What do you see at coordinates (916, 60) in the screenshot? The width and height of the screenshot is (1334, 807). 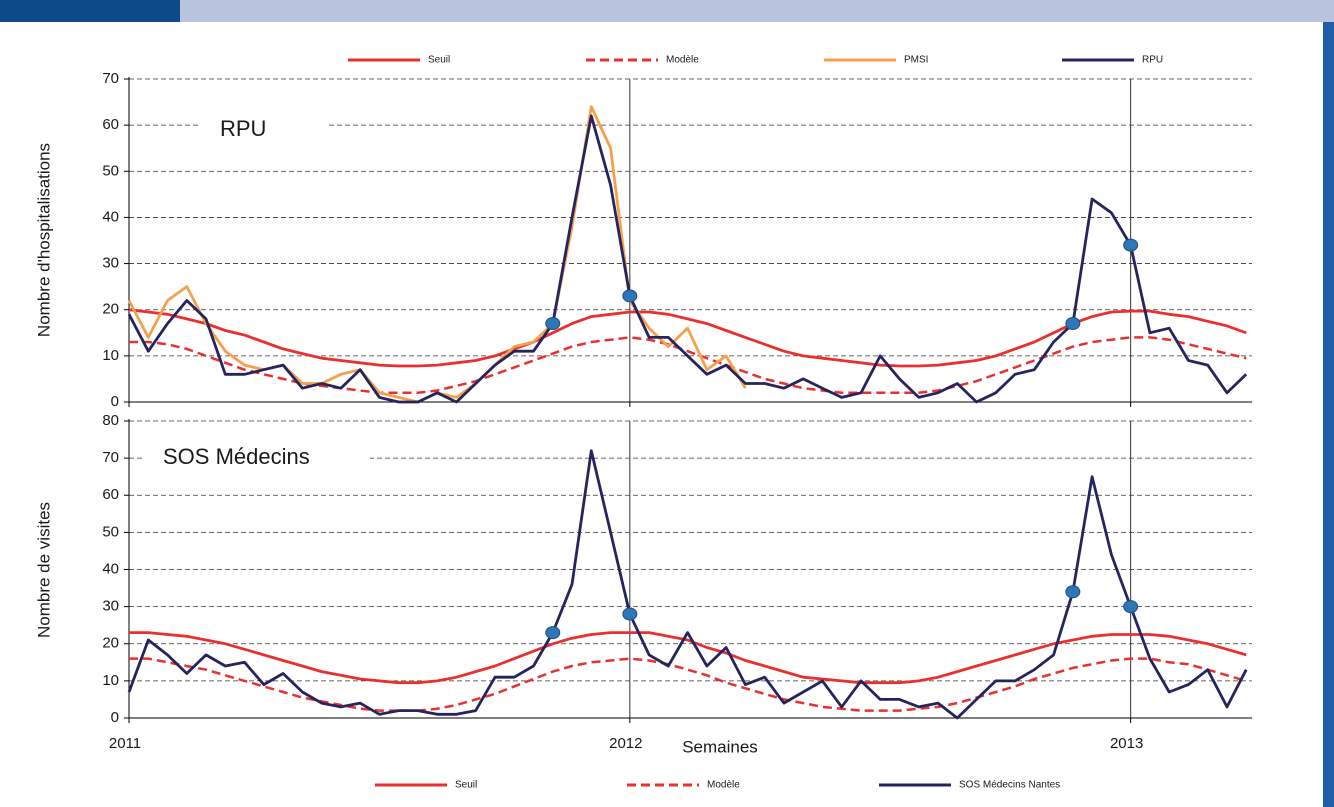 I see `legend-label: PMSI` at bounding box center [916, 60].